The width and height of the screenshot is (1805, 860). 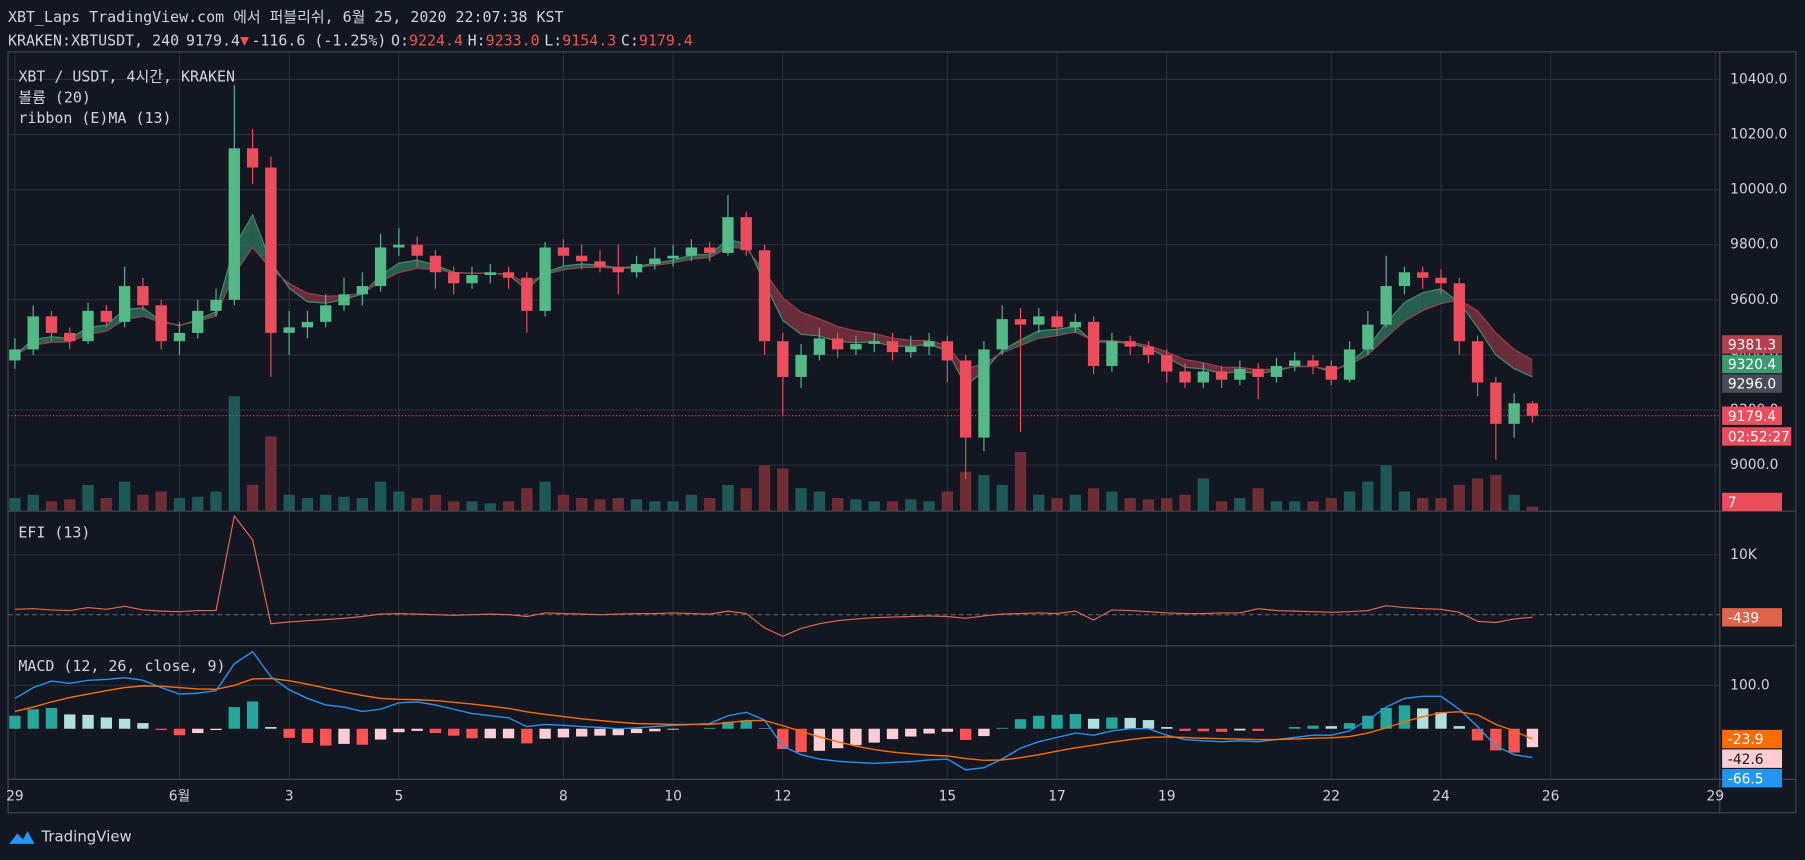 I want to click on brand: TradingView, so click(x=85, y=836).